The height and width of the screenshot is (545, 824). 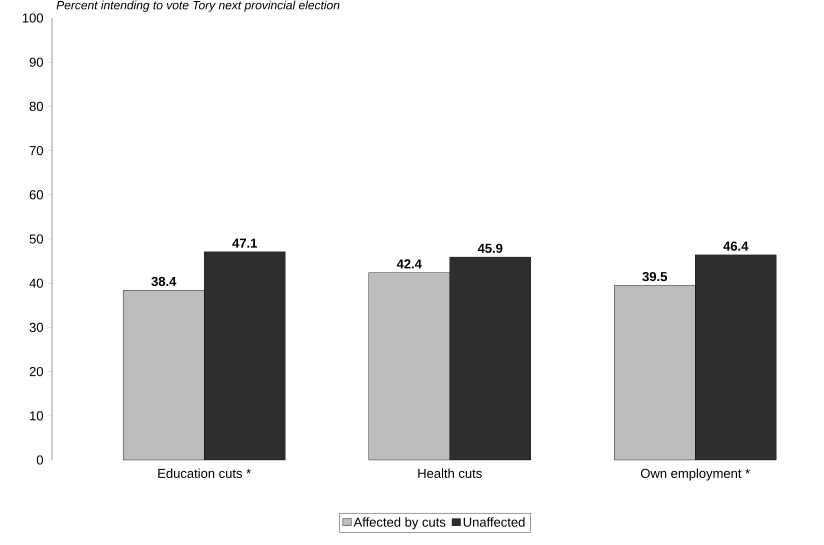 I want to click on legend-label: Unaffected, so click(x=494, y=522).